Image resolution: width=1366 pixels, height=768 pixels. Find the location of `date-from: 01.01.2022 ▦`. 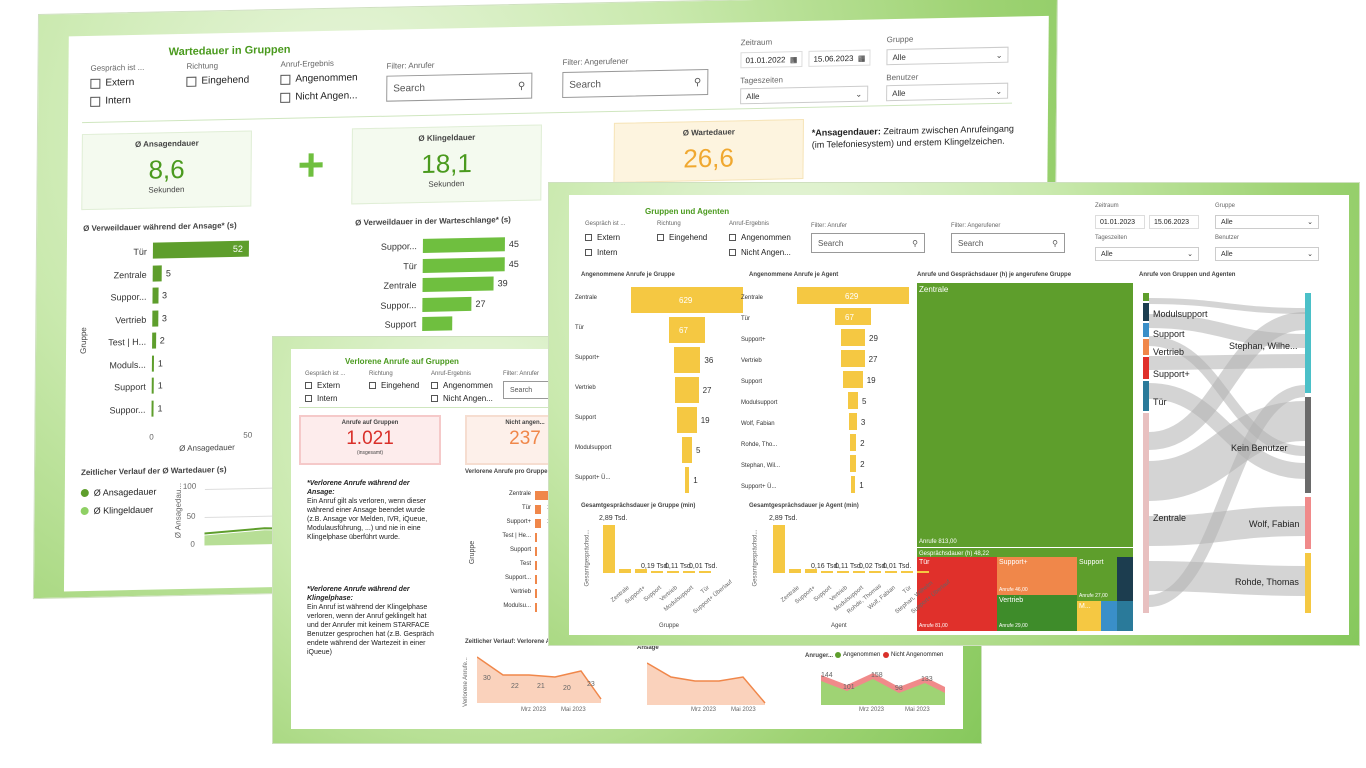

date-from: 01.01.2022 ▦ is located at coordinates (771, 59).